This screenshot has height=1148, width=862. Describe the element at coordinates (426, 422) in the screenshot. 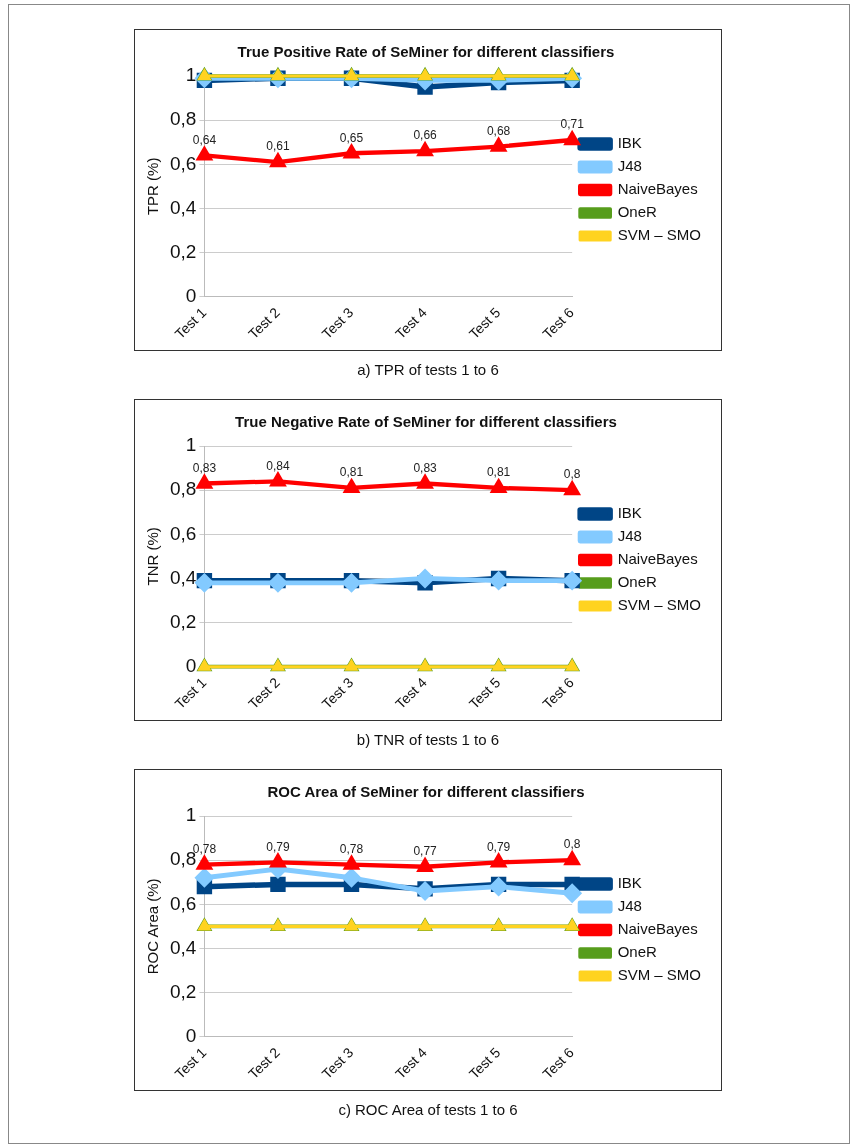

I see `chart-title: True Negative Rate of SeMiner for different classifiers` at that location.